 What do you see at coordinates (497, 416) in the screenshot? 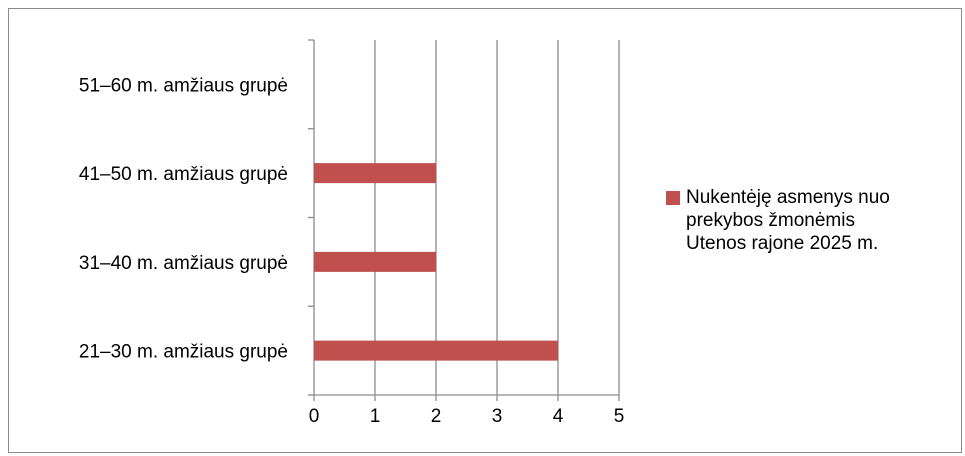
I see `x-tick-label: 3` at bounding box center [497, 416].